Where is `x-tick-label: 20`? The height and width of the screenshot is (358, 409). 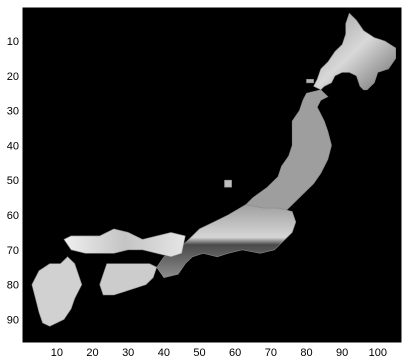 x-tick-label: 20 is located at coordinates (92, 352).